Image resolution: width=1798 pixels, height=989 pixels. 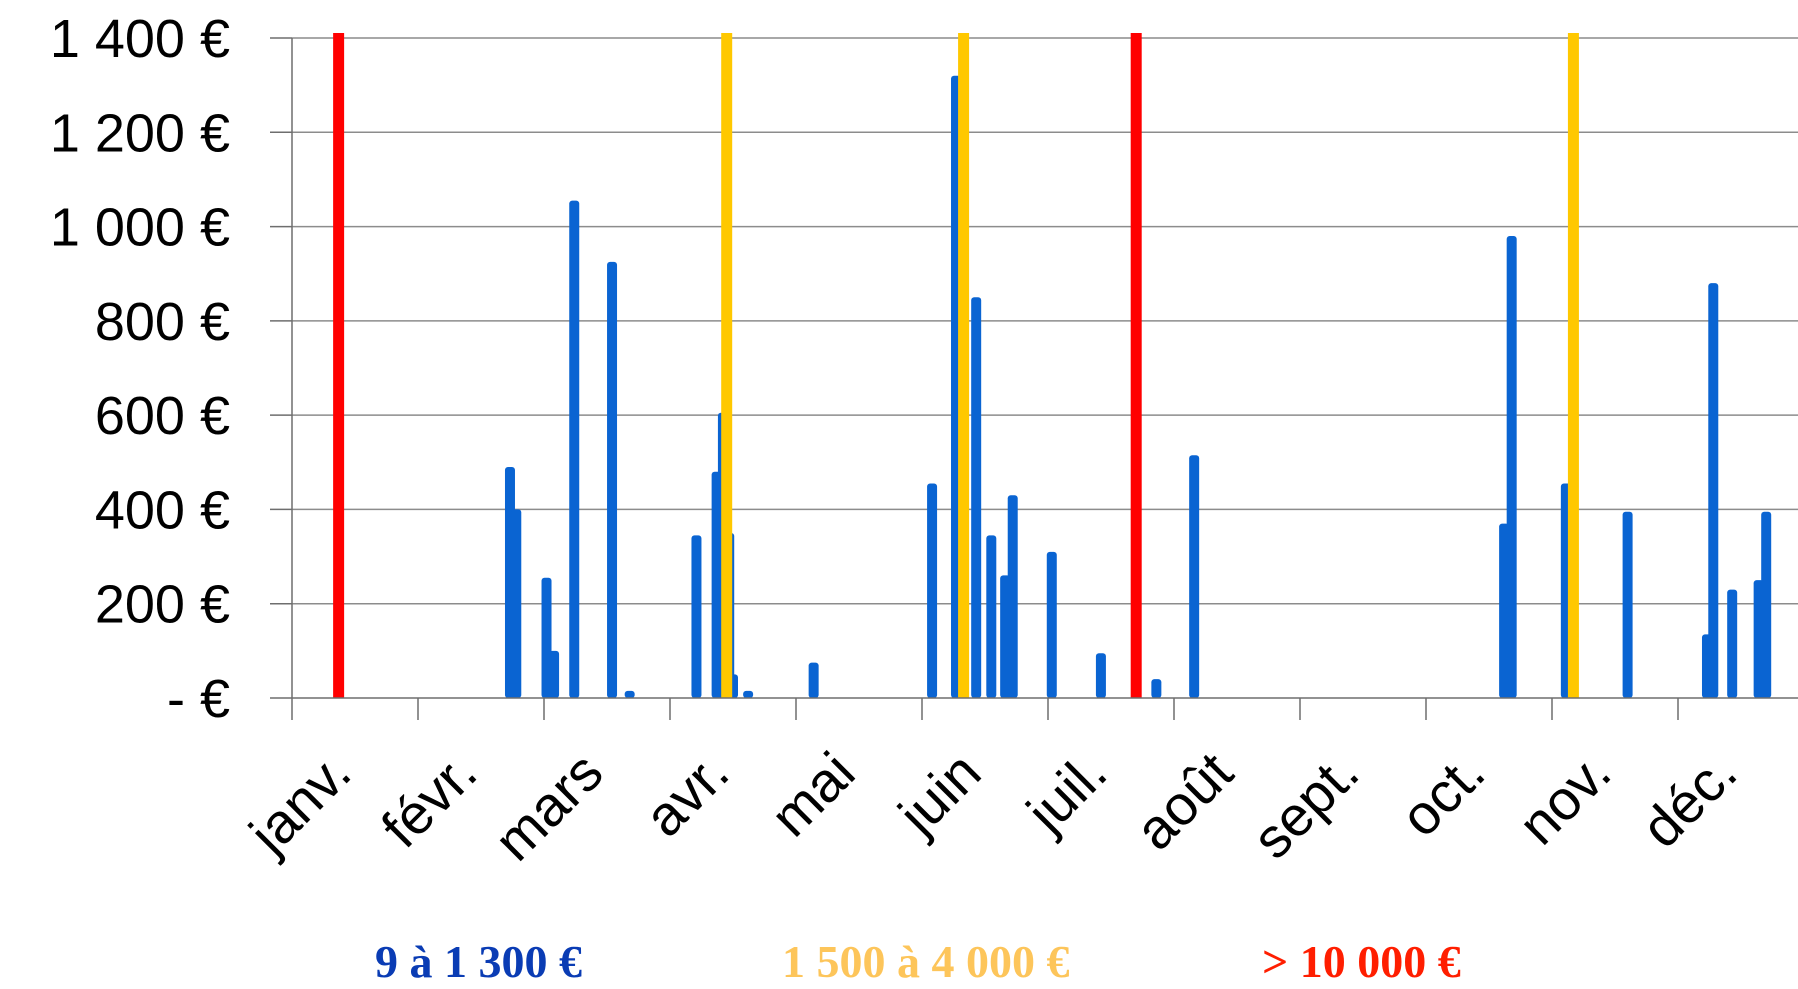 What do you see at coordinates (140, 39) in the screenshot?
I see `y-tick-label: 1 400 €` at bounding box center [140, 39].